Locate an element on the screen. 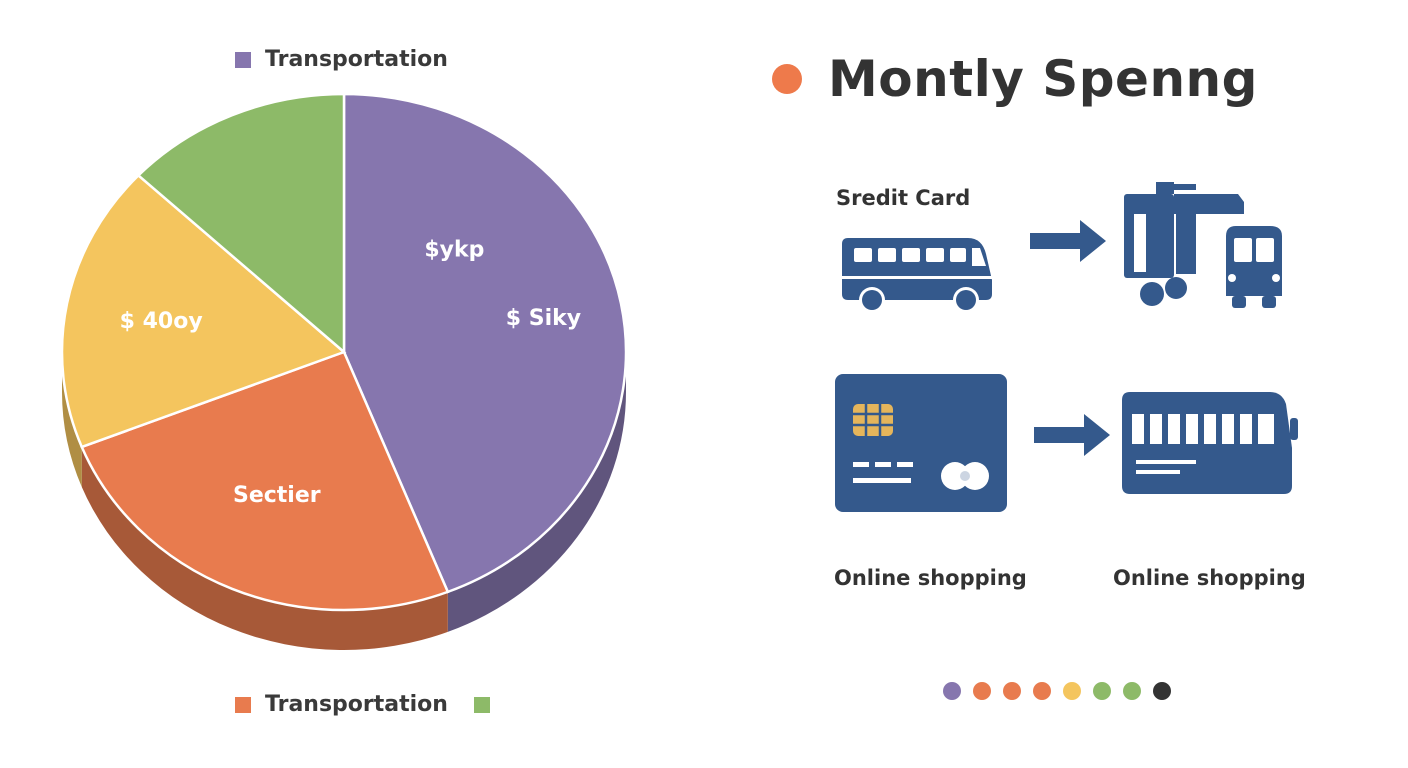 The width and height of the screenshot is (1408, 768). legend-swatch-orange is located at coordinates (243, 704).